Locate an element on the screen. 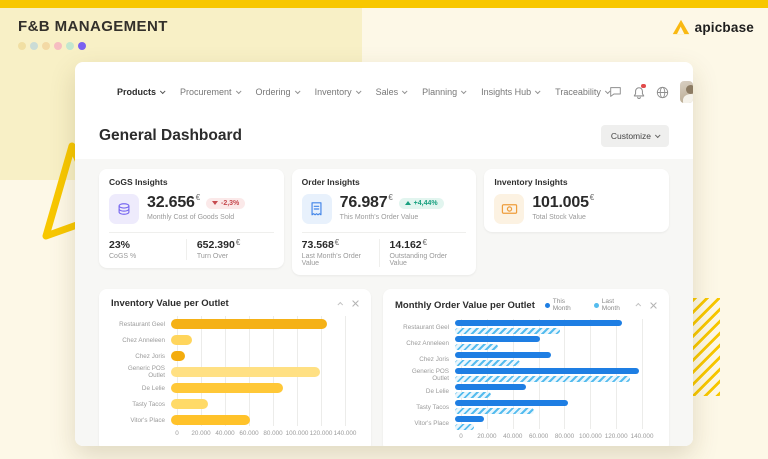 The height and width of the screenshot is (459, 768). nav-item-procurement: Procurement is located at coordinates (211, 92).